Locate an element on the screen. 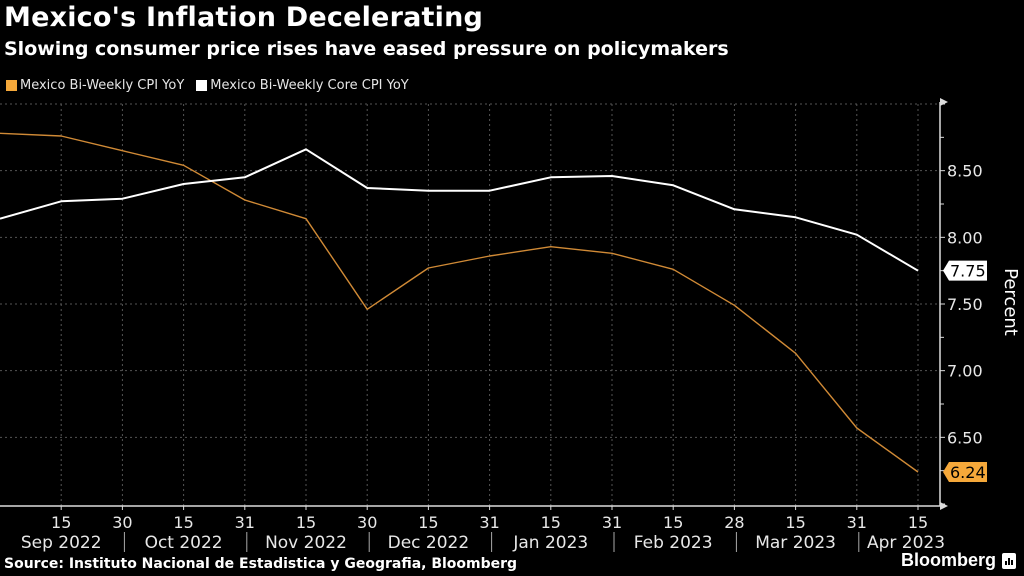 Image resolution: width=1024 pixels, height=576 pixels. legend-label-core-cpi: Mexico Bi-Weekly Core CPI YoY is located at coordinates (309, 85).